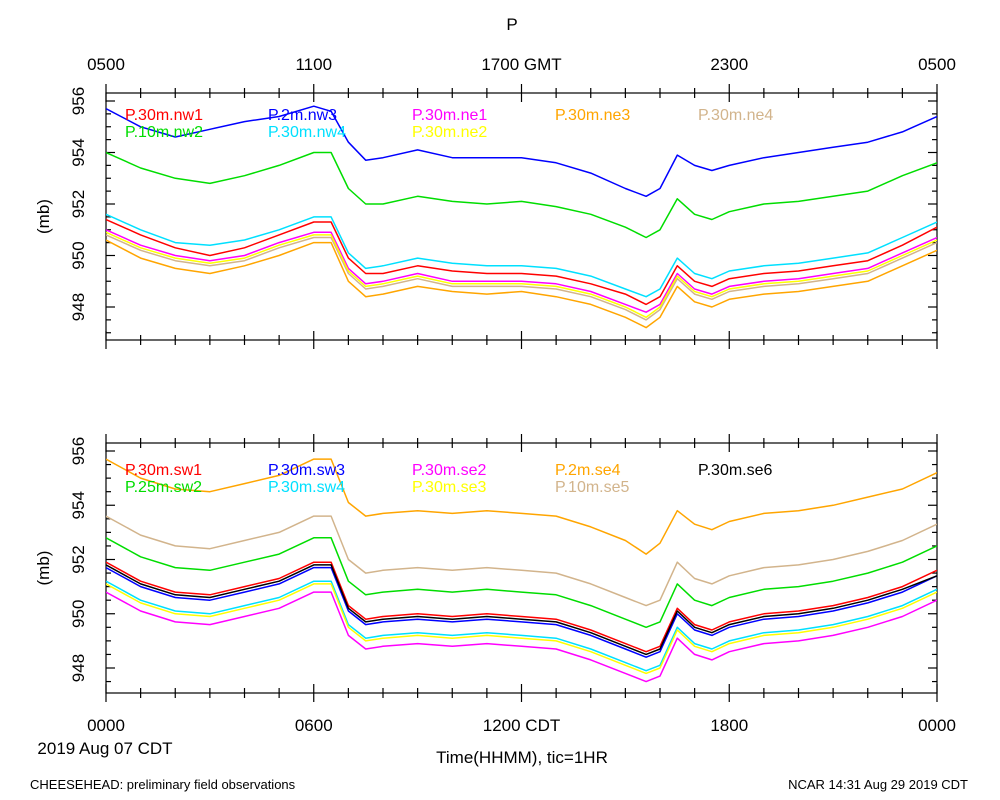  I want to click on legend-entry-P.30m.se2: P.30m.se2, so click(449, 470).